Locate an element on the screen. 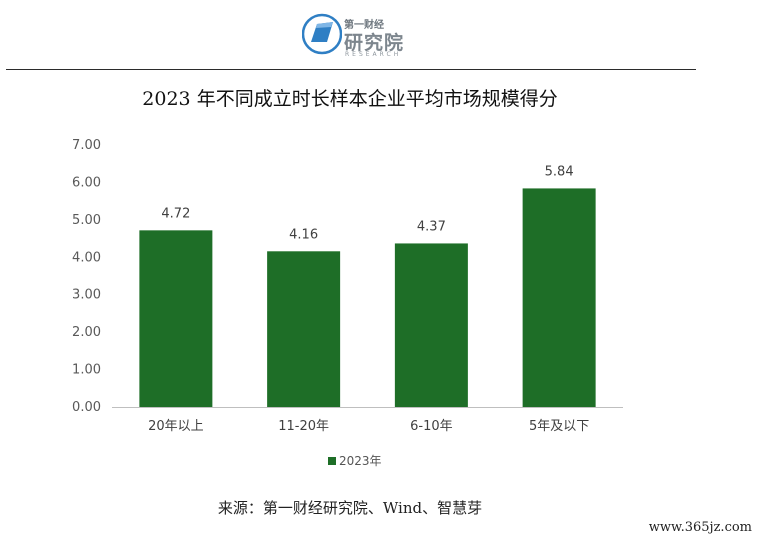  y-tick-label: 4.00 is located at coordinates (86, 257).